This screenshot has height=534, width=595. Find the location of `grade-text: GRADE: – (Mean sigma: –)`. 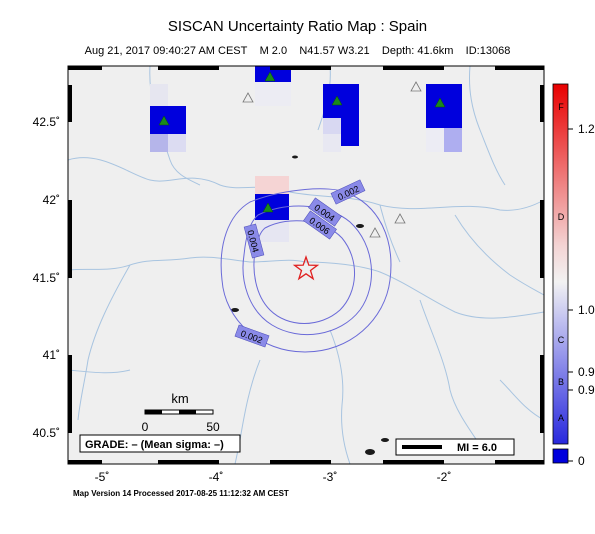

grade-text: GRADE: – (Mean sigma: –) is located at coordinates (154, 445).